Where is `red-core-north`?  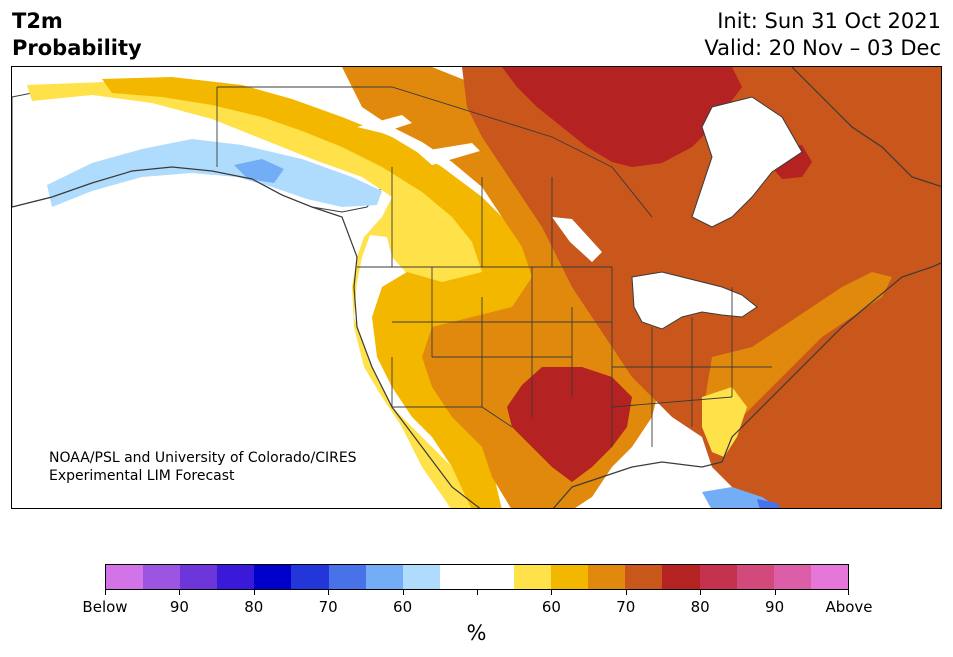 red-core-north is located at coordinates (622, 117).